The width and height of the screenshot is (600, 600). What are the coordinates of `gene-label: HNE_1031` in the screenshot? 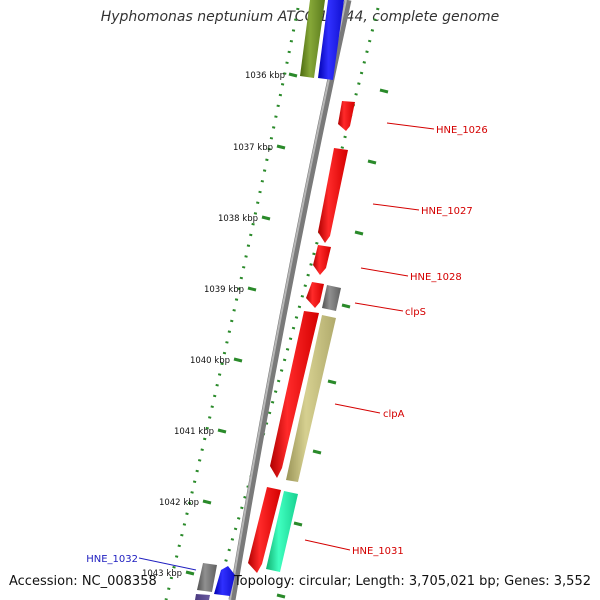 It's located at (378, 551).